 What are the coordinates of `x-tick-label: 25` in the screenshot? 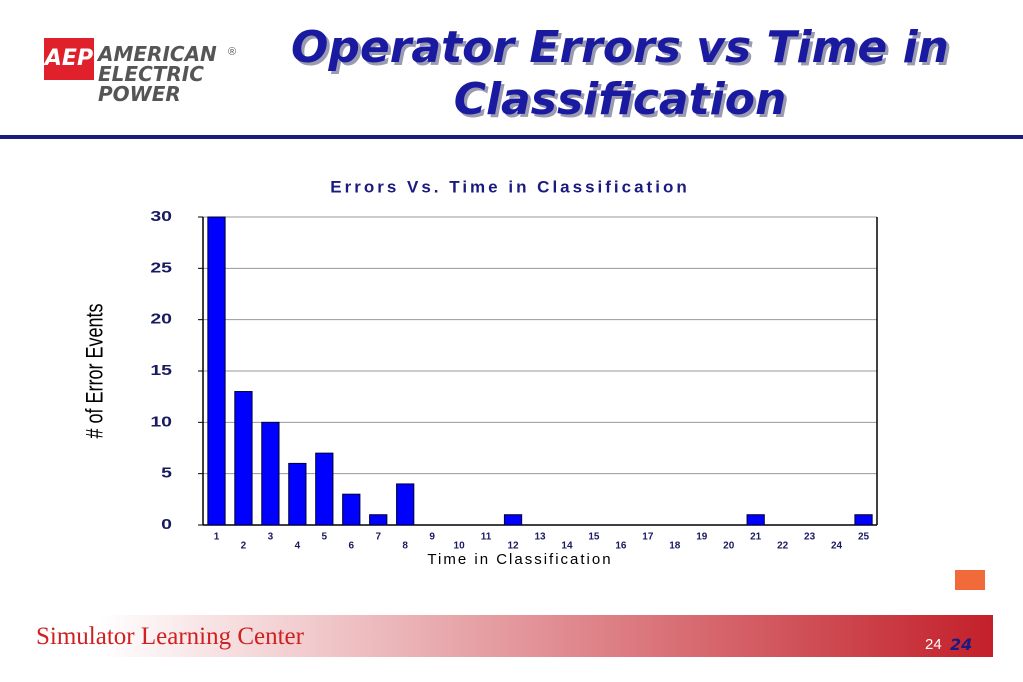 It's located at (864, 537).